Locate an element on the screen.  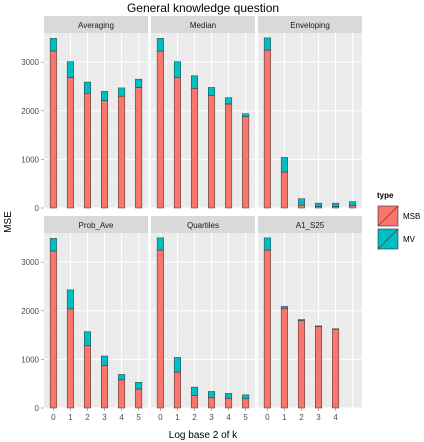
chart-title: General knowledge question is located at coordinates (203, 8).